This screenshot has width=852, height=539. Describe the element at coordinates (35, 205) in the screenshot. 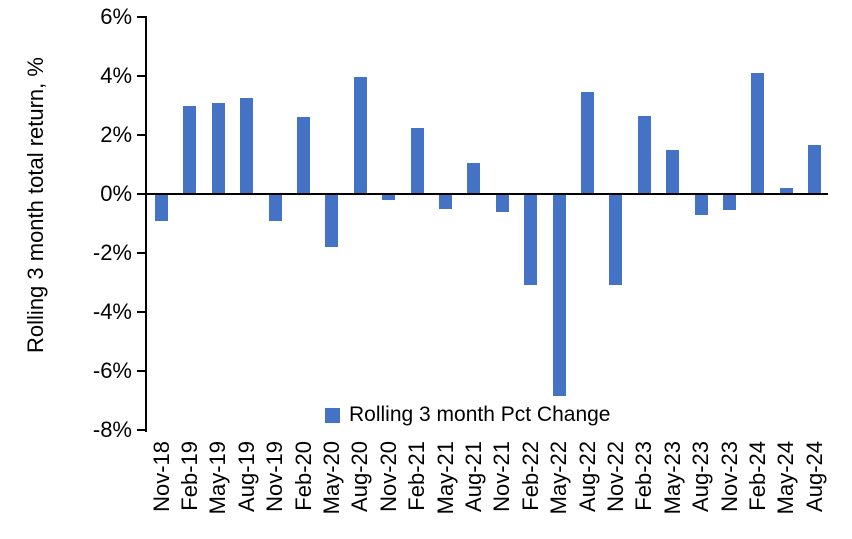

I see `y-axis-title: Rolling 3 month total return, %` at that location.